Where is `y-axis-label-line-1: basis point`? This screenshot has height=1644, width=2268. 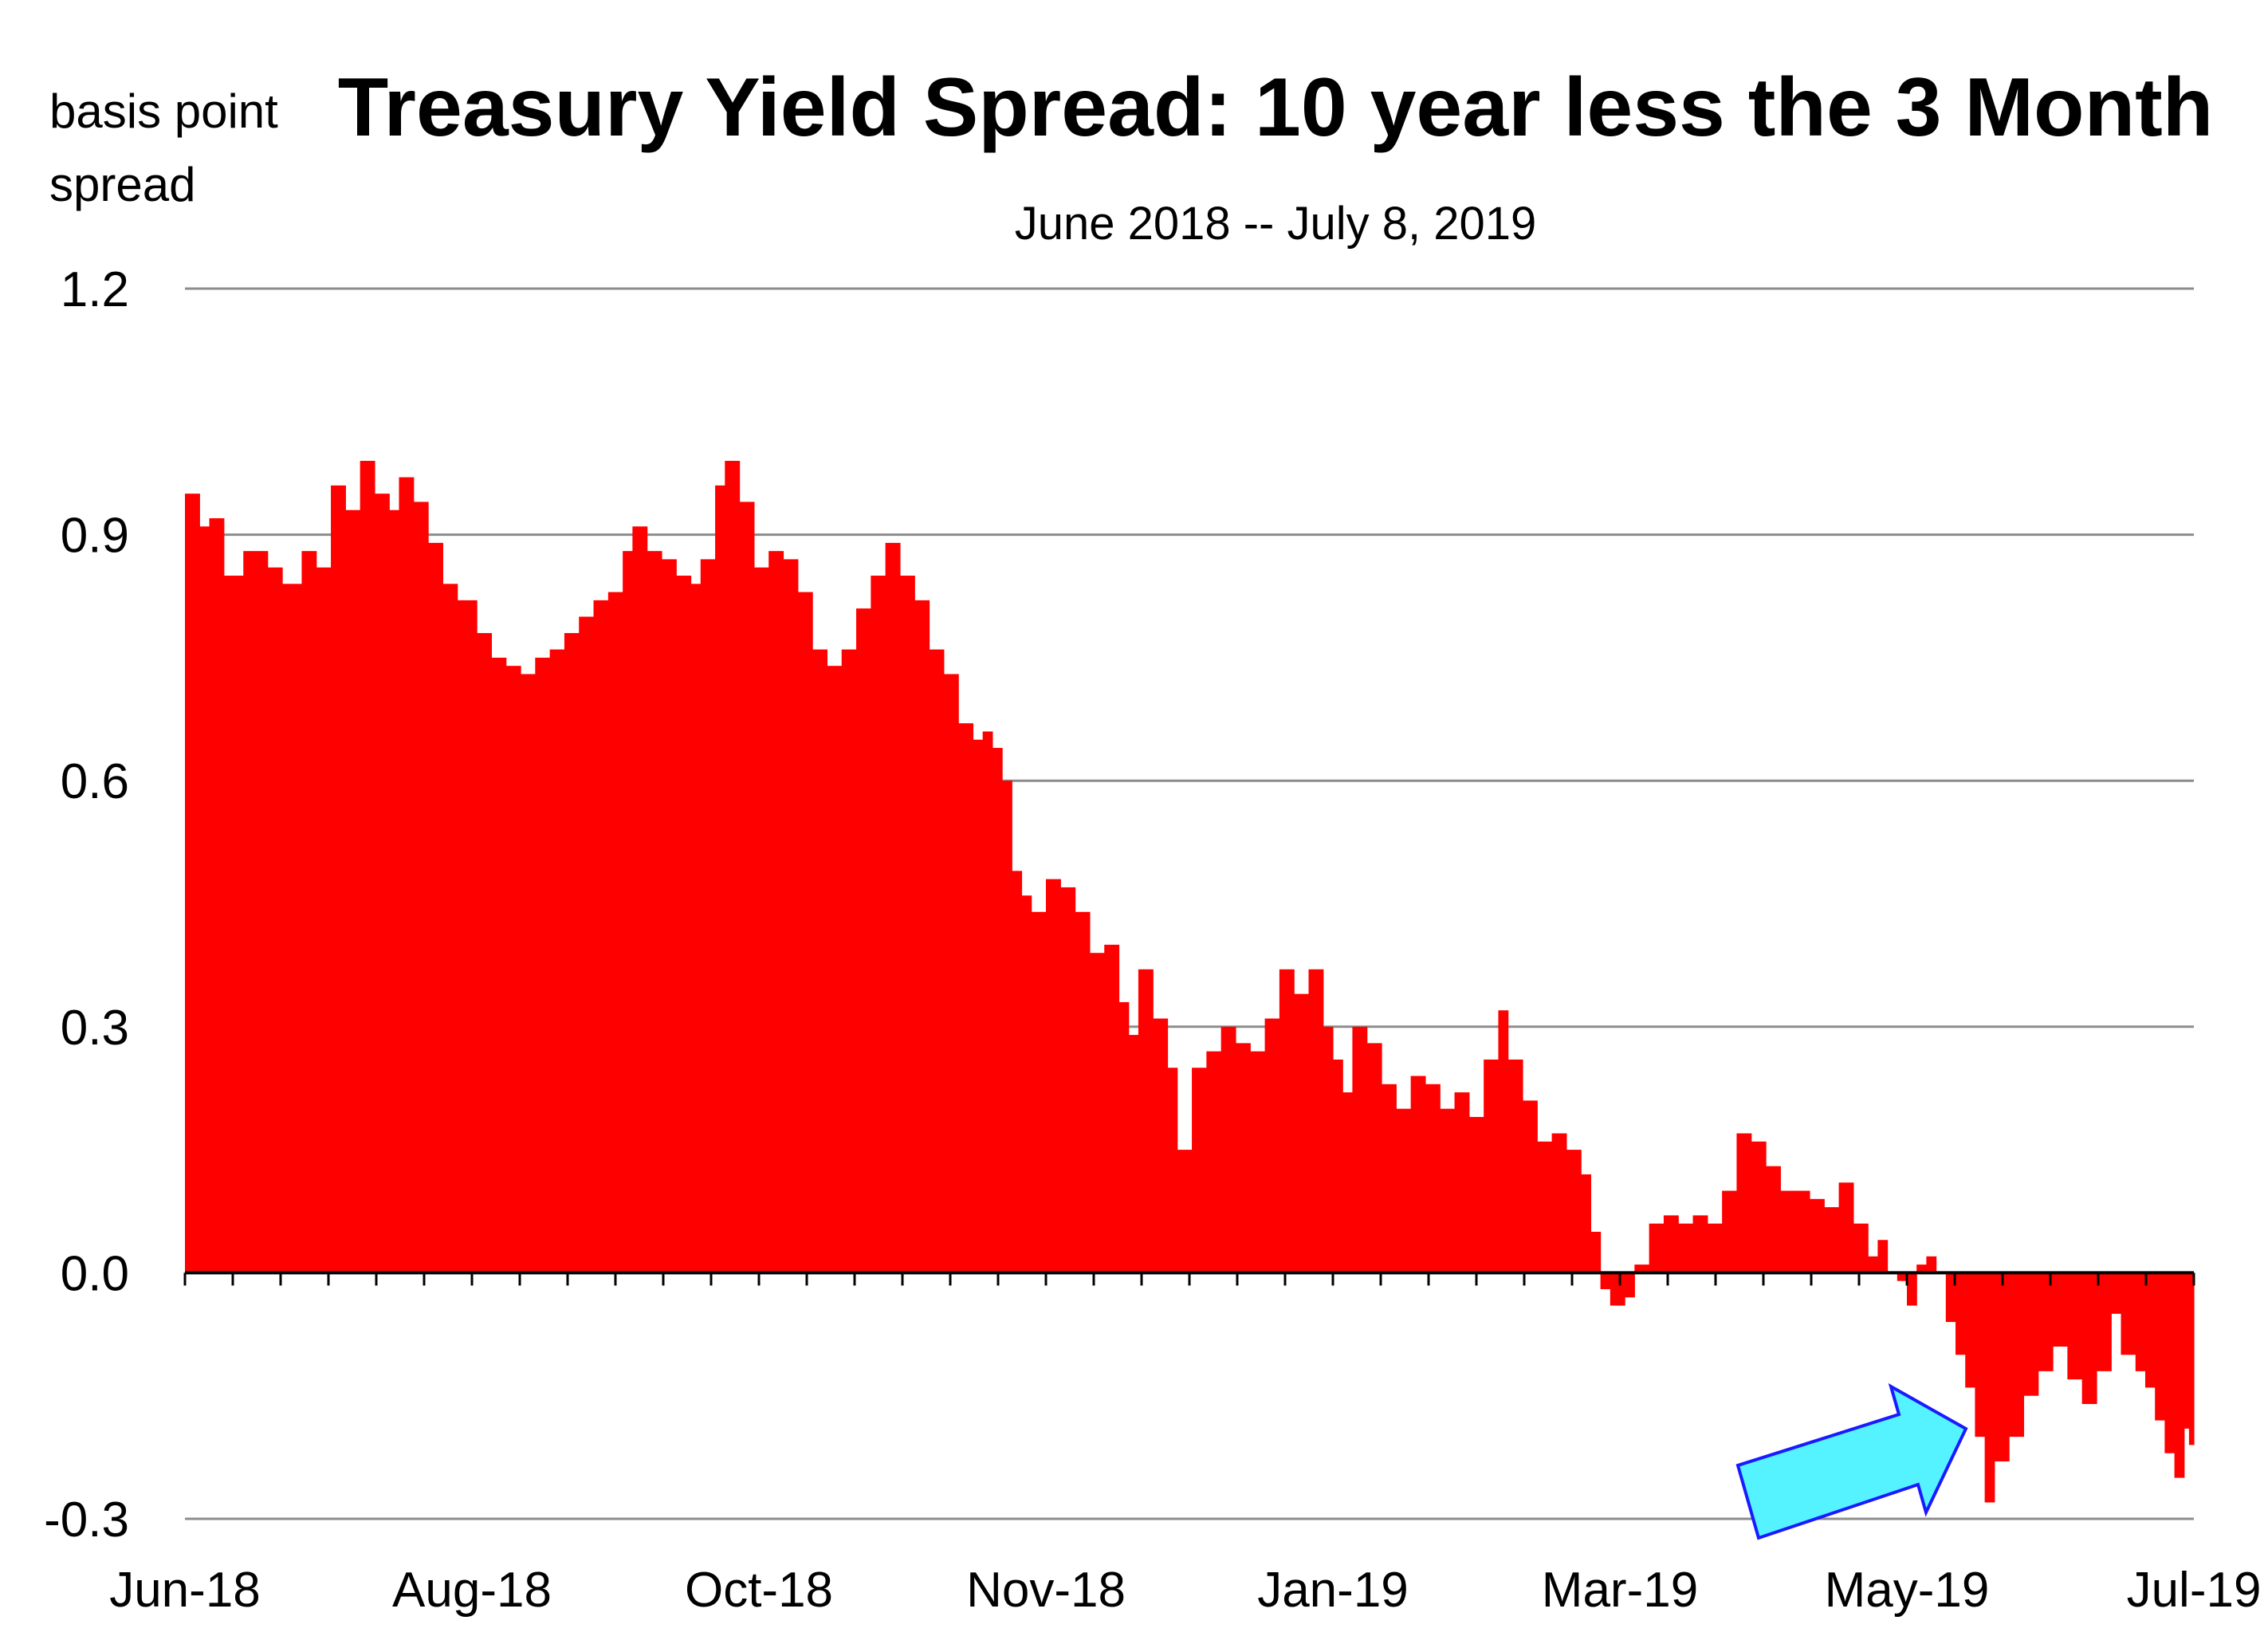 y-axis-label-line-1: basis point is located at coordinates (164, 111).